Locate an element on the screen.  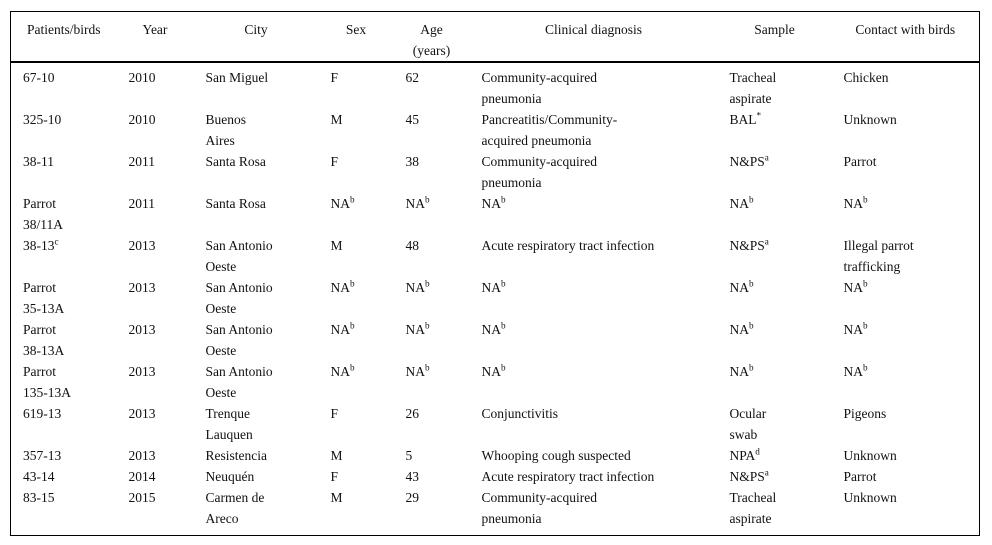
cell-age: 62 is located at coordinates (412, 77).